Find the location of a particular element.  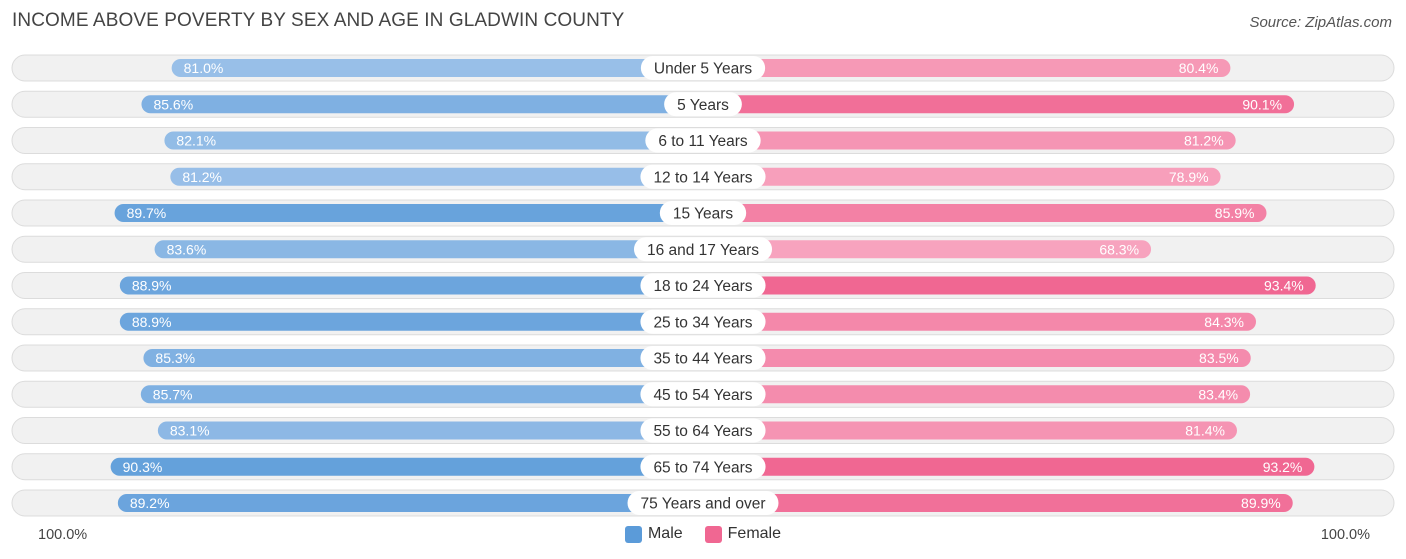

category-label: 75 Years and over is located at coordinates (703, 504).